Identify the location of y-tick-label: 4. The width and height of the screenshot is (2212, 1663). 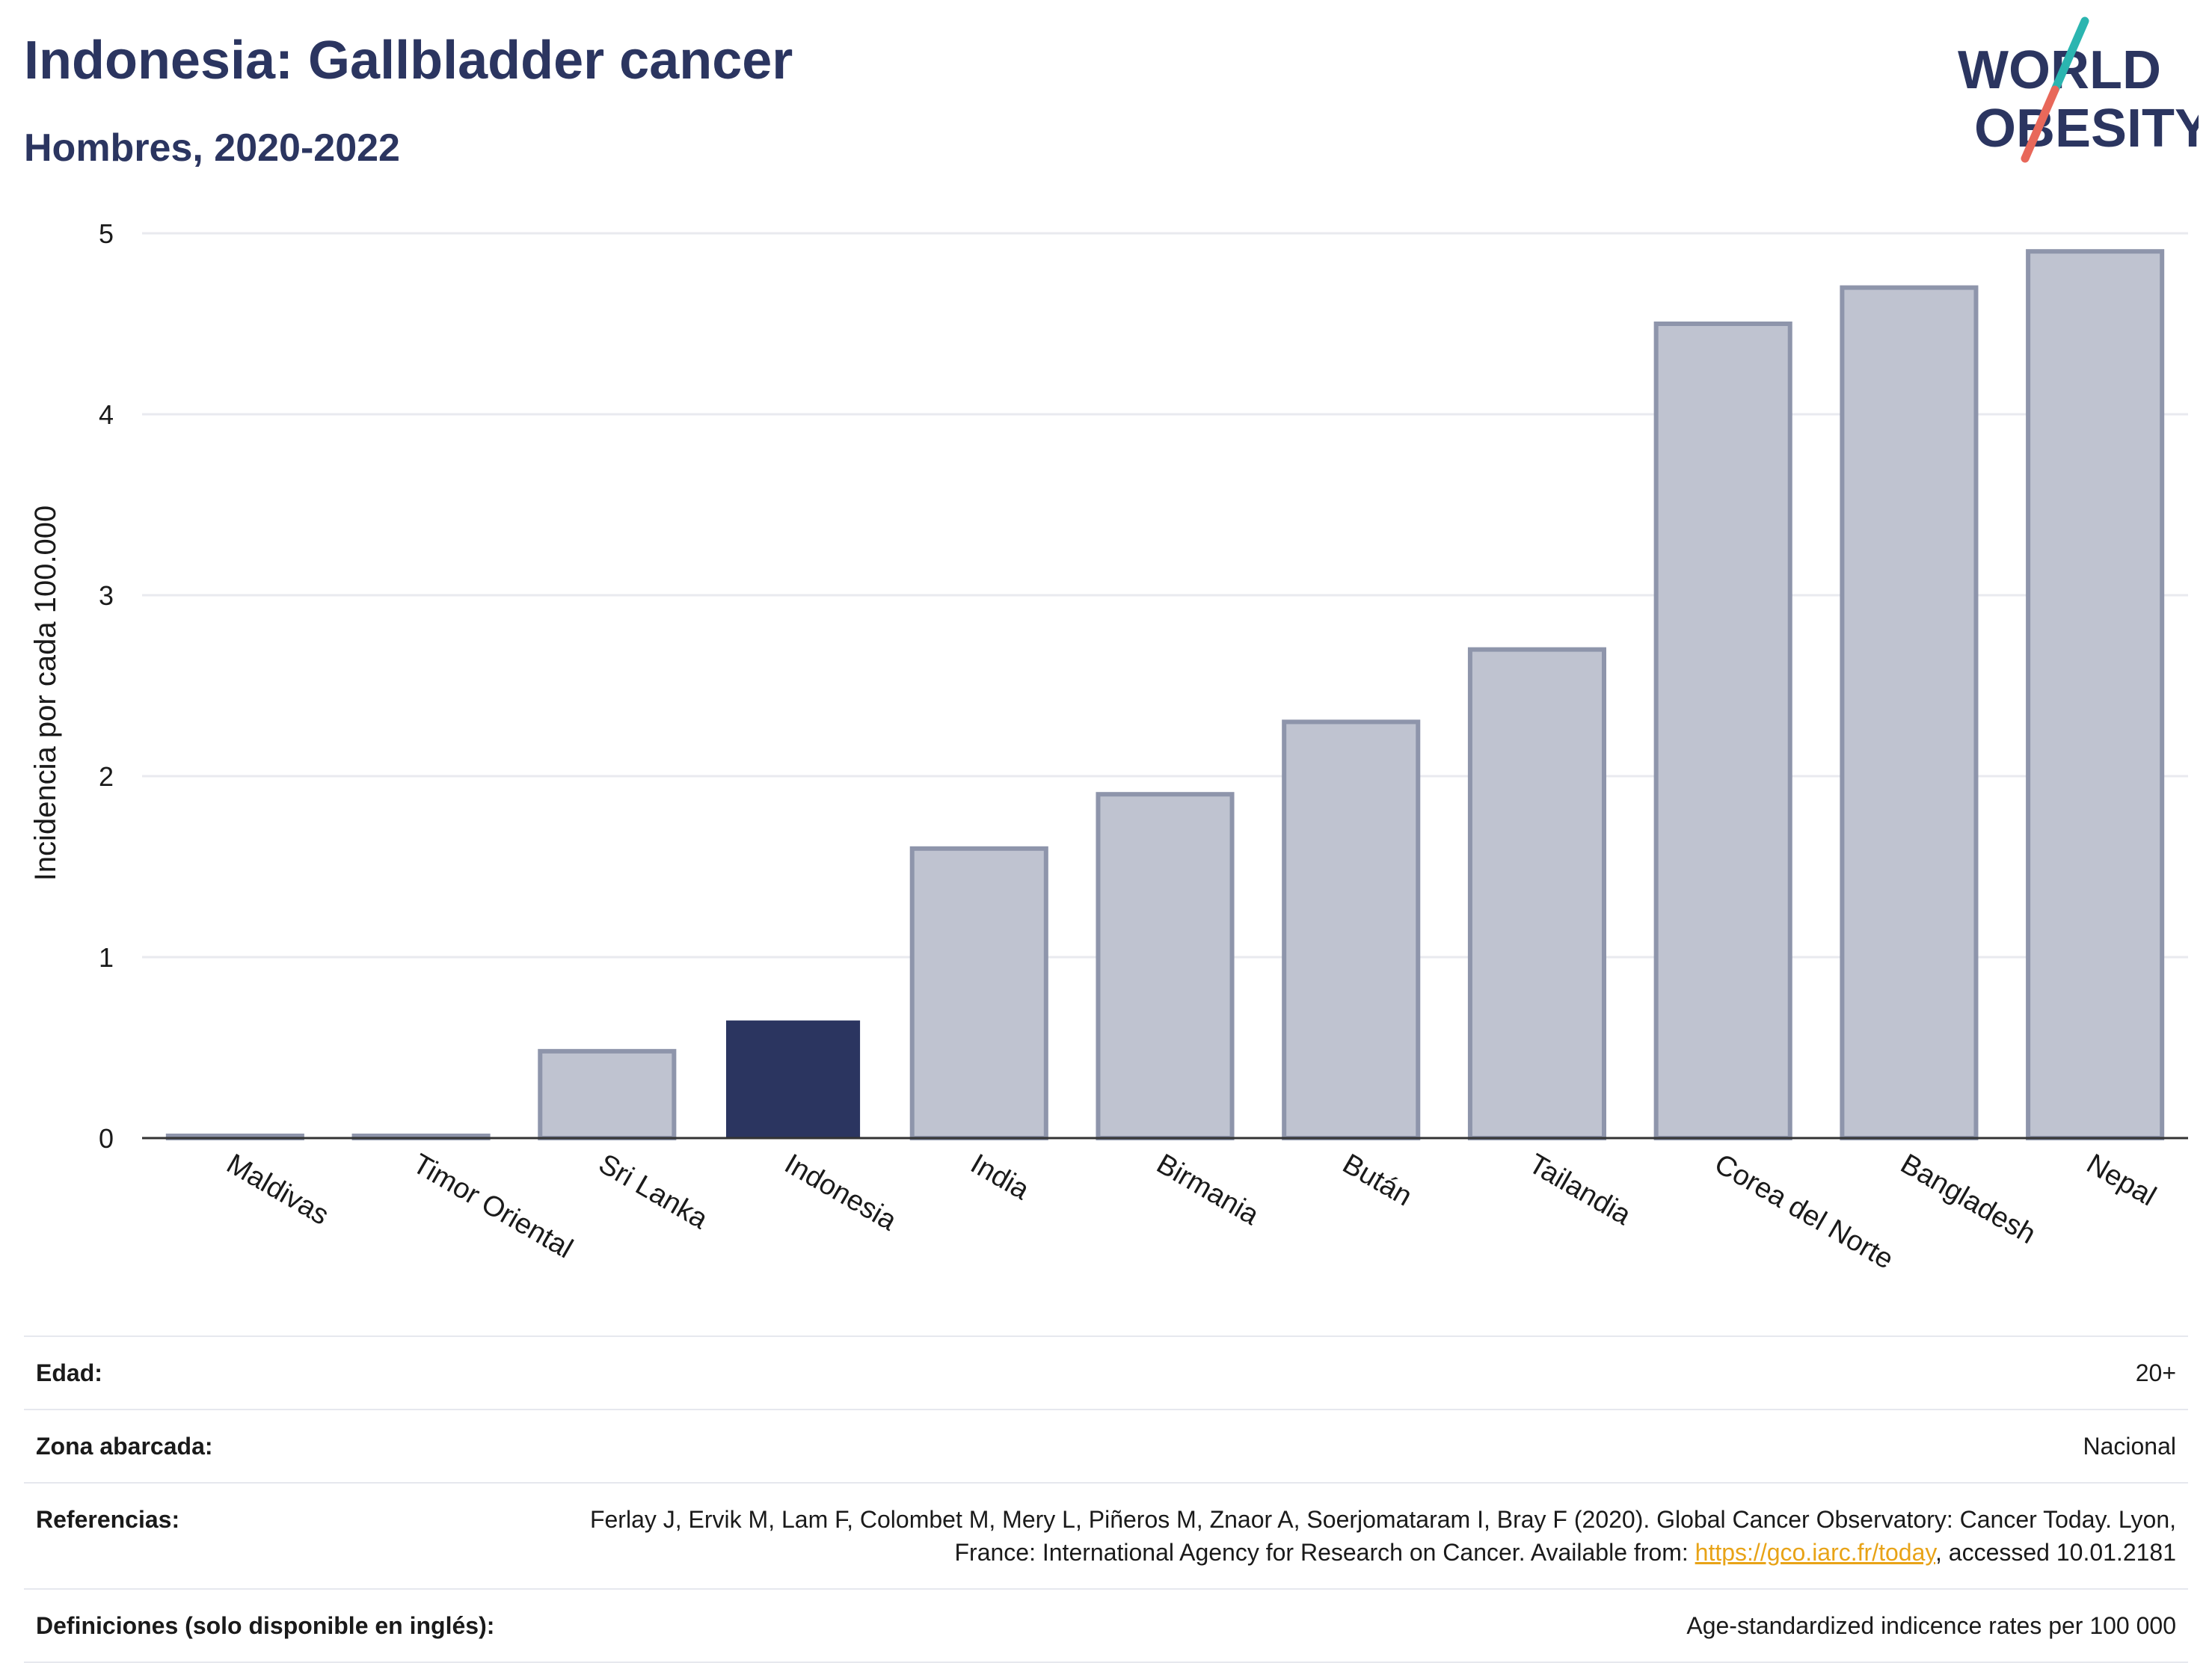
(106, 414).